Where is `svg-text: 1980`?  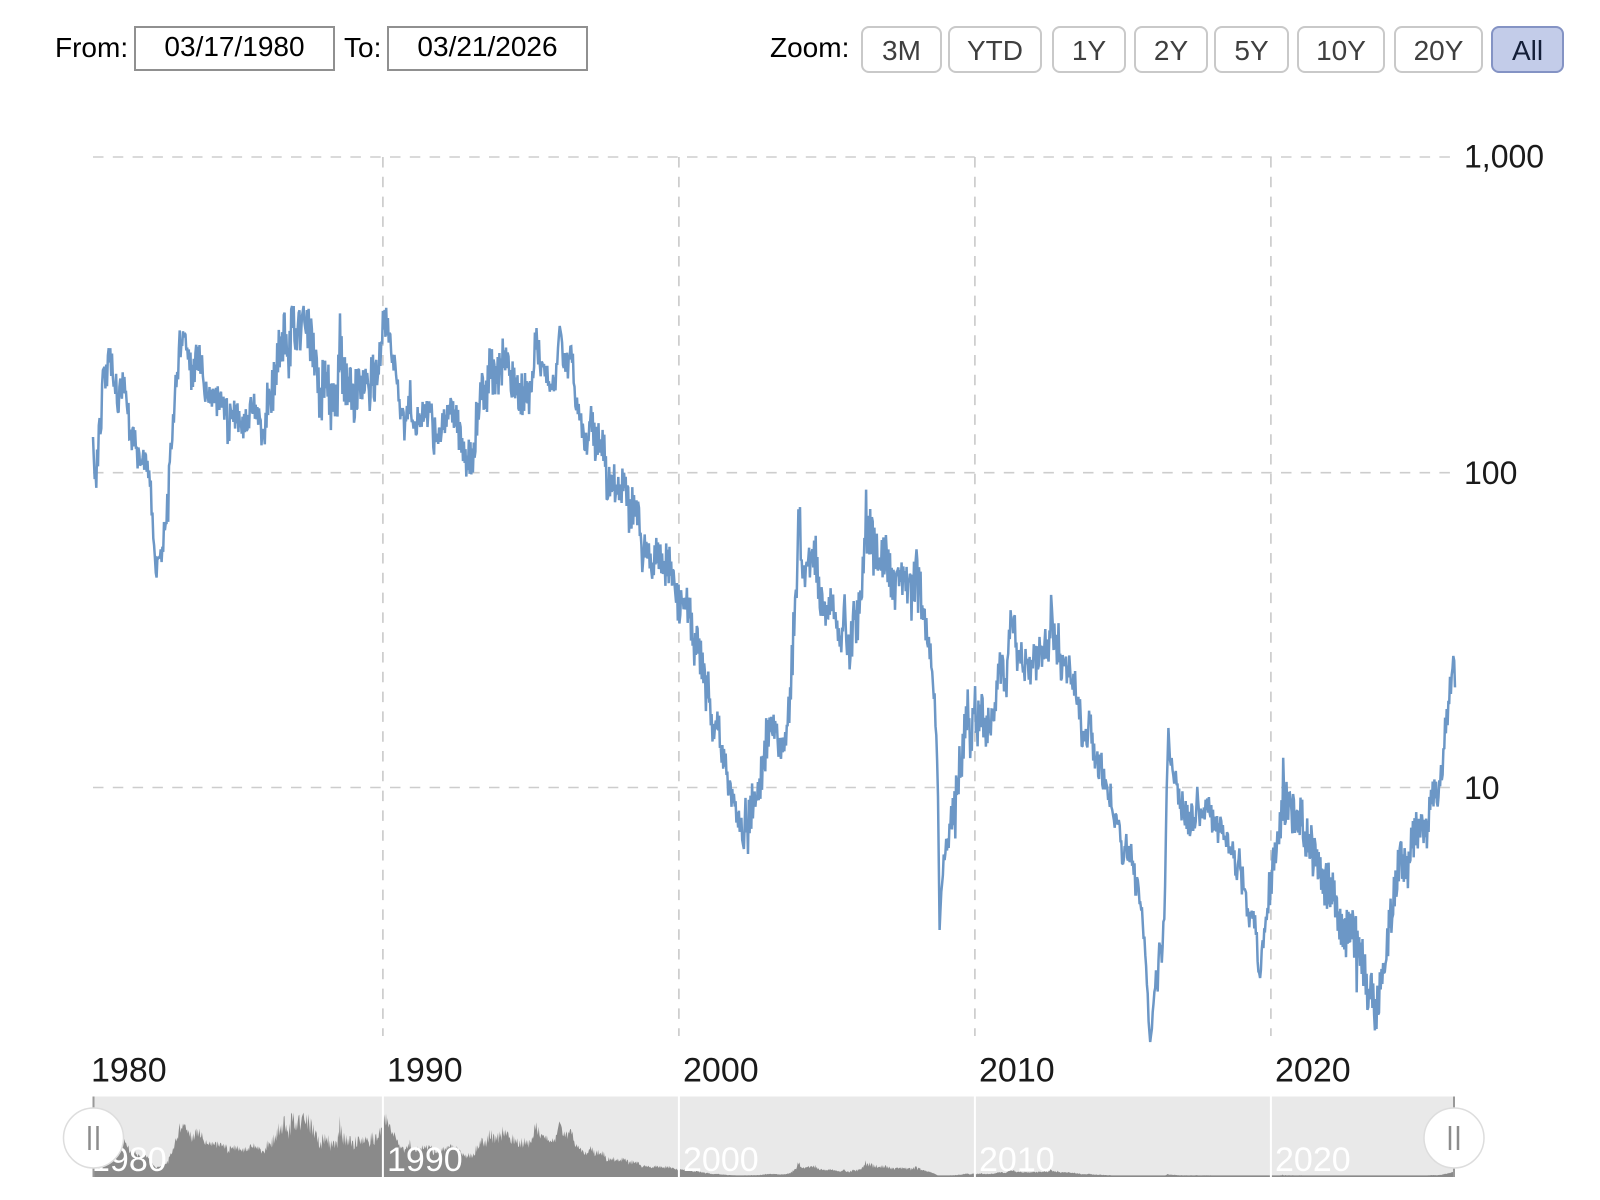
svg-text: 1980 is located at coordinates (129, 1071).